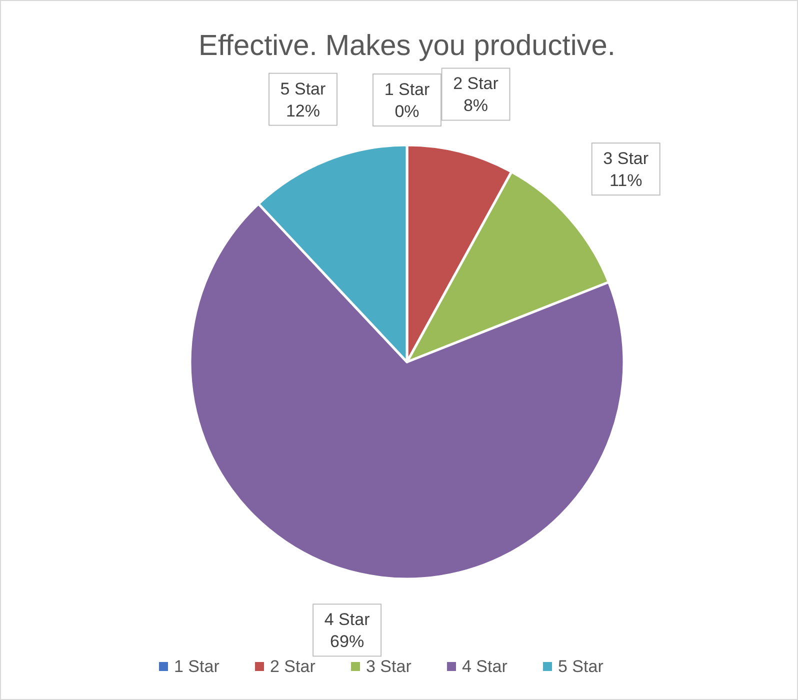  I want to click on chart-title: Effective. Makes you productive., so click(407, 46).